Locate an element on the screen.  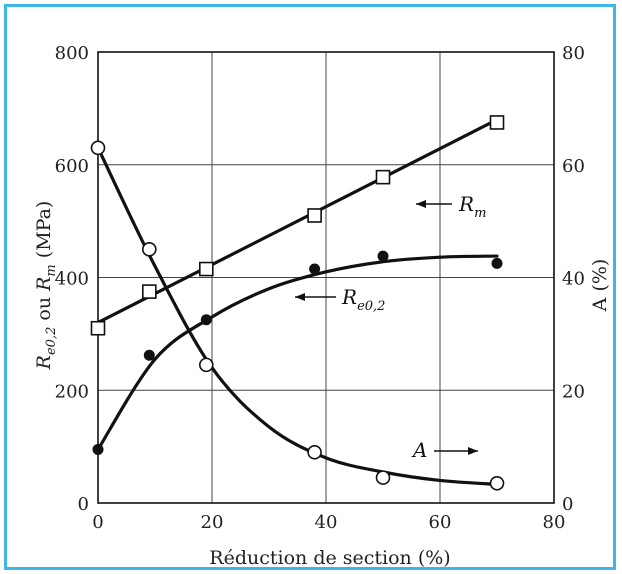
y-right-tick-label: 20 is located at coordinates (573, 391).